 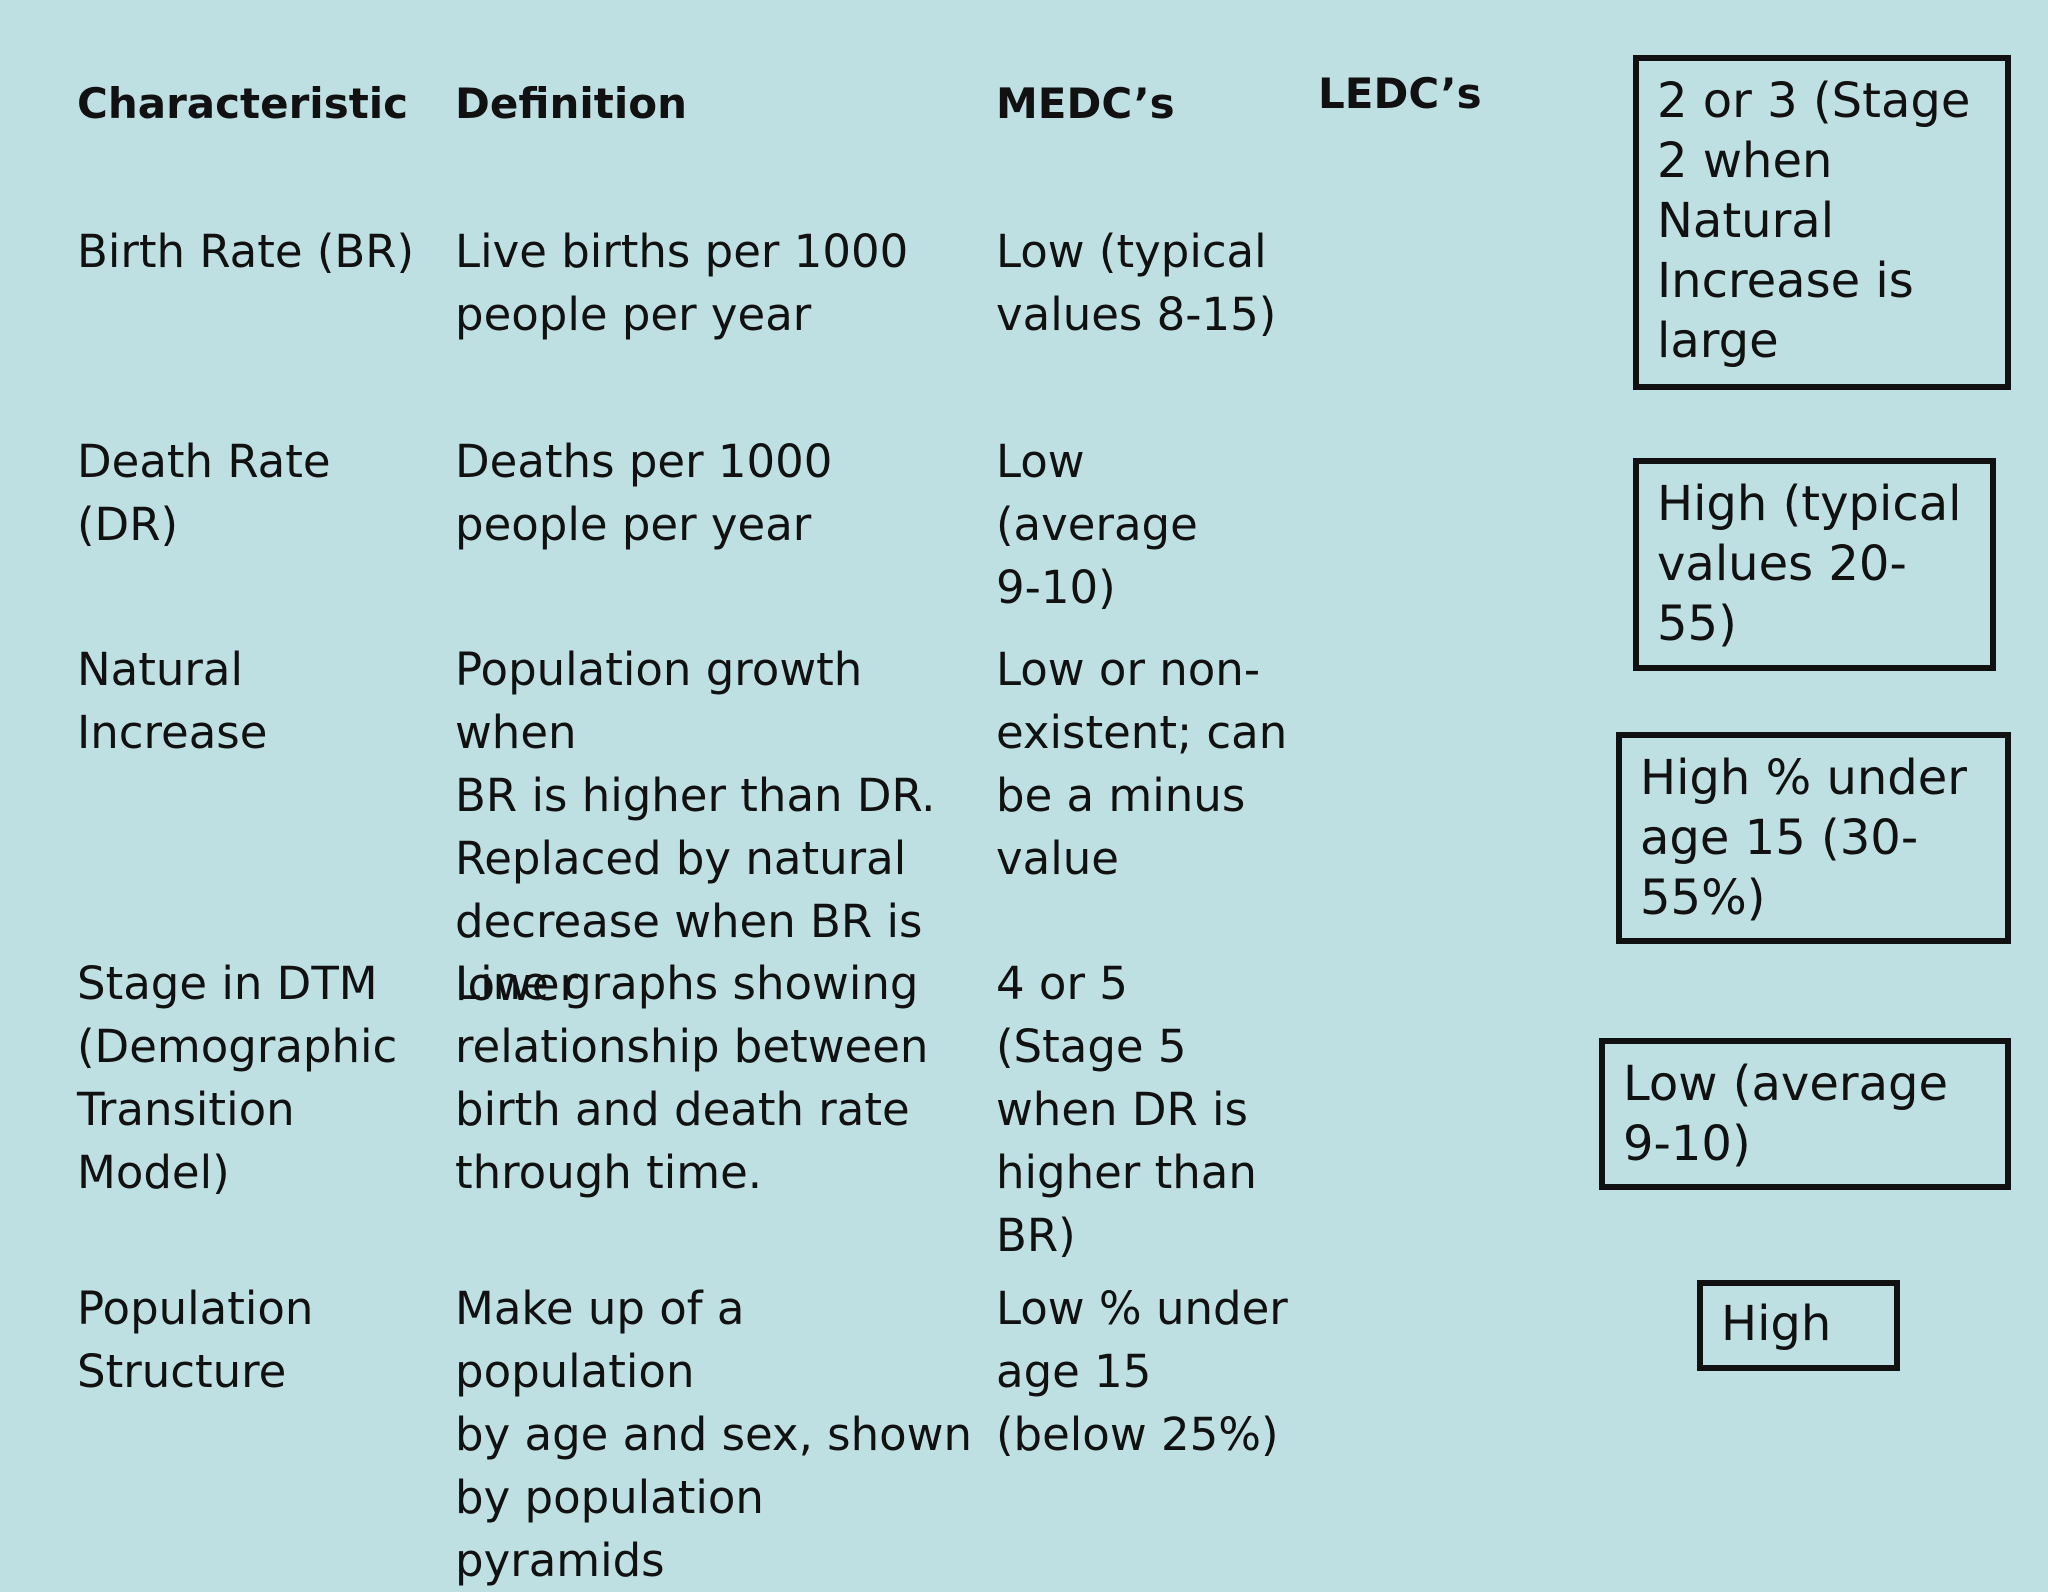 What do you see at coordinates (1814, 564) in the screenshot?
I see `ledc-answer-box-typical-values: High (typical values 20- 55)` at bounding box center [1814, 564].